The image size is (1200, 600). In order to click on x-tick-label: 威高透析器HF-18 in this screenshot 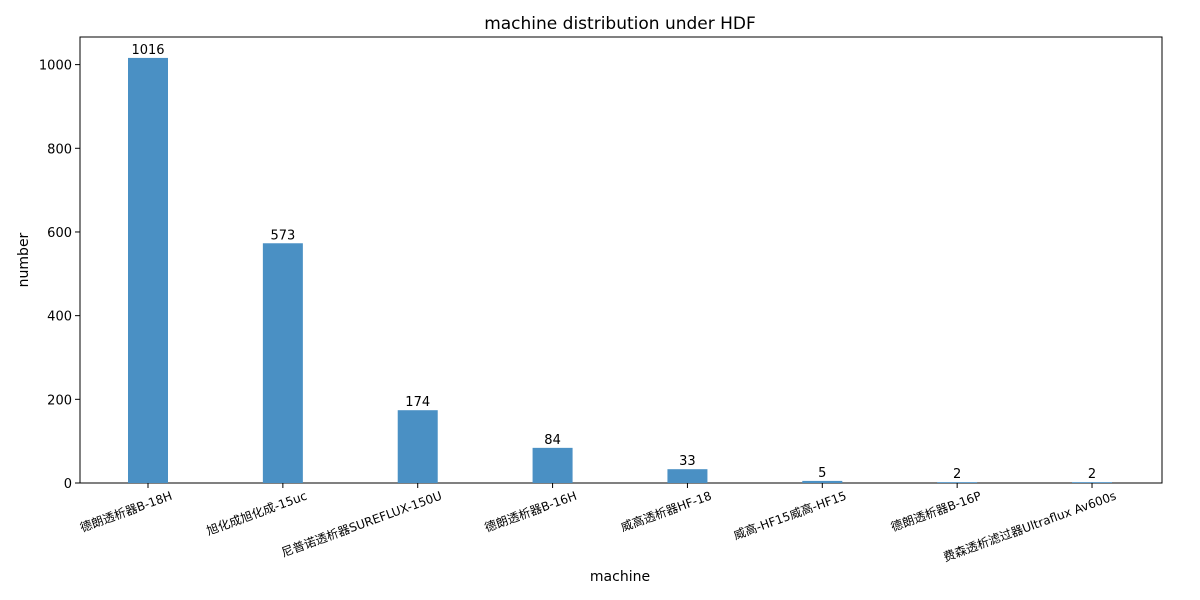, I will do `click(666, 511)`.